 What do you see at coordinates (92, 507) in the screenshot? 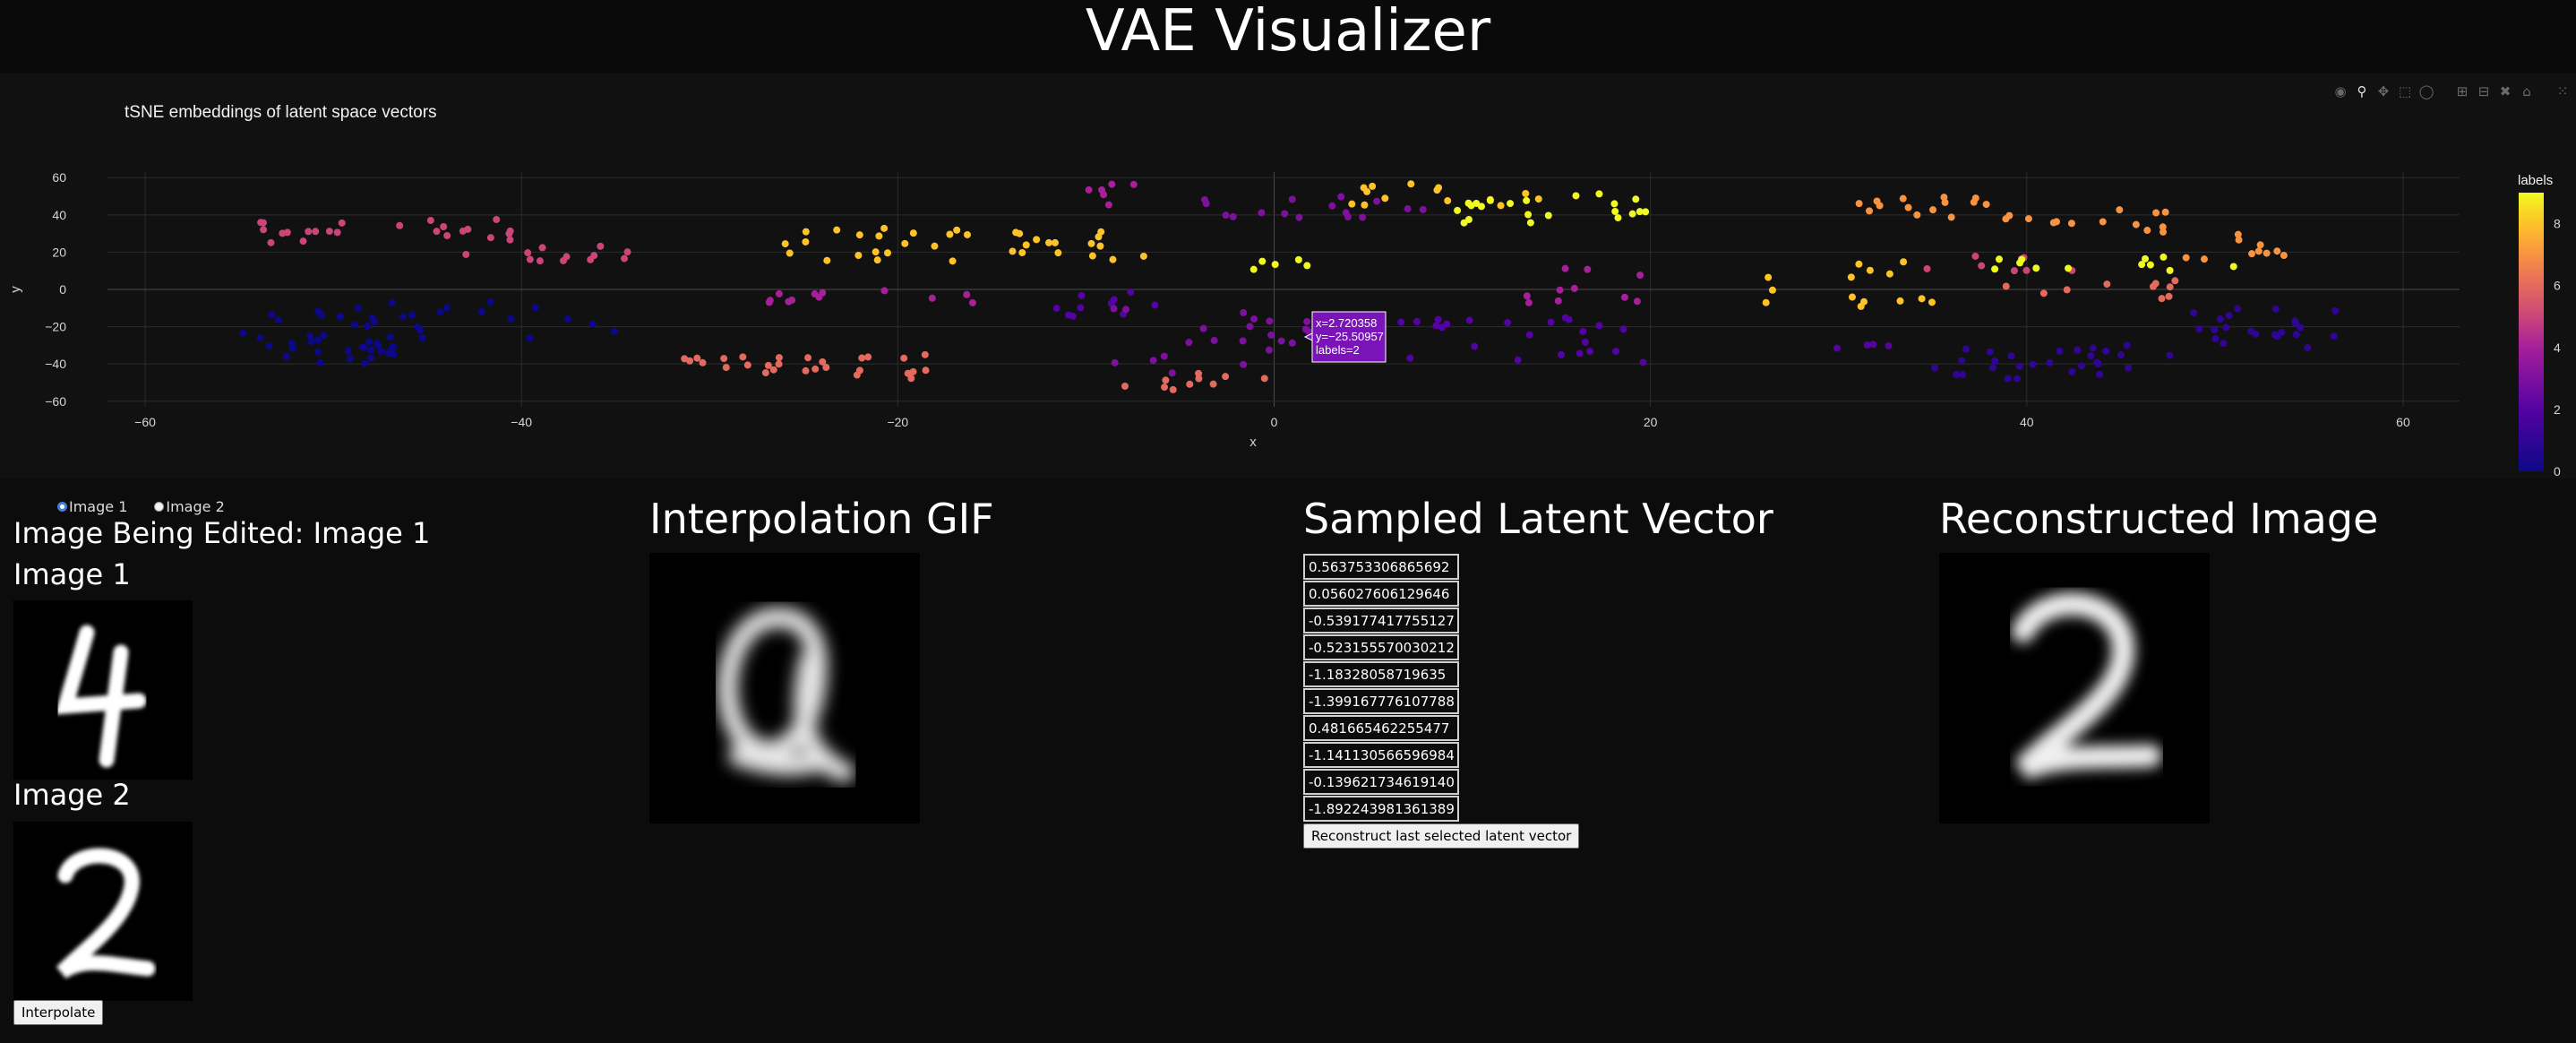
I see `radio-image-1: Image 1` at bounding box center [92, 507].